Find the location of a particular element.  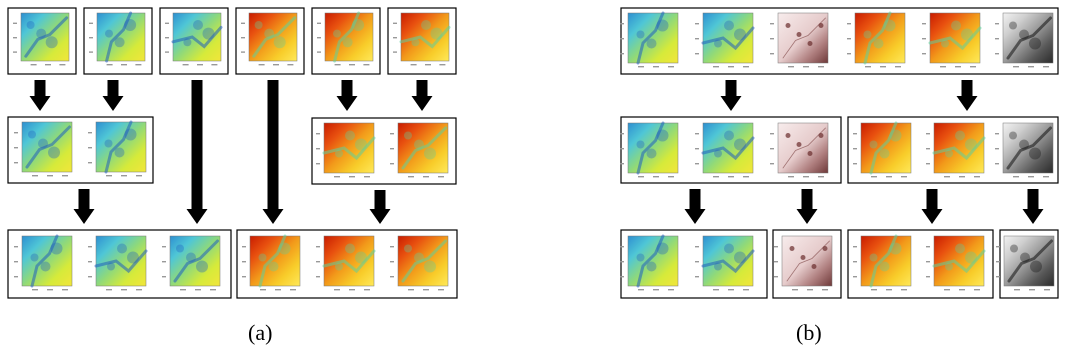

panel-b-mid-right-box is located at coordinates (953, 150).